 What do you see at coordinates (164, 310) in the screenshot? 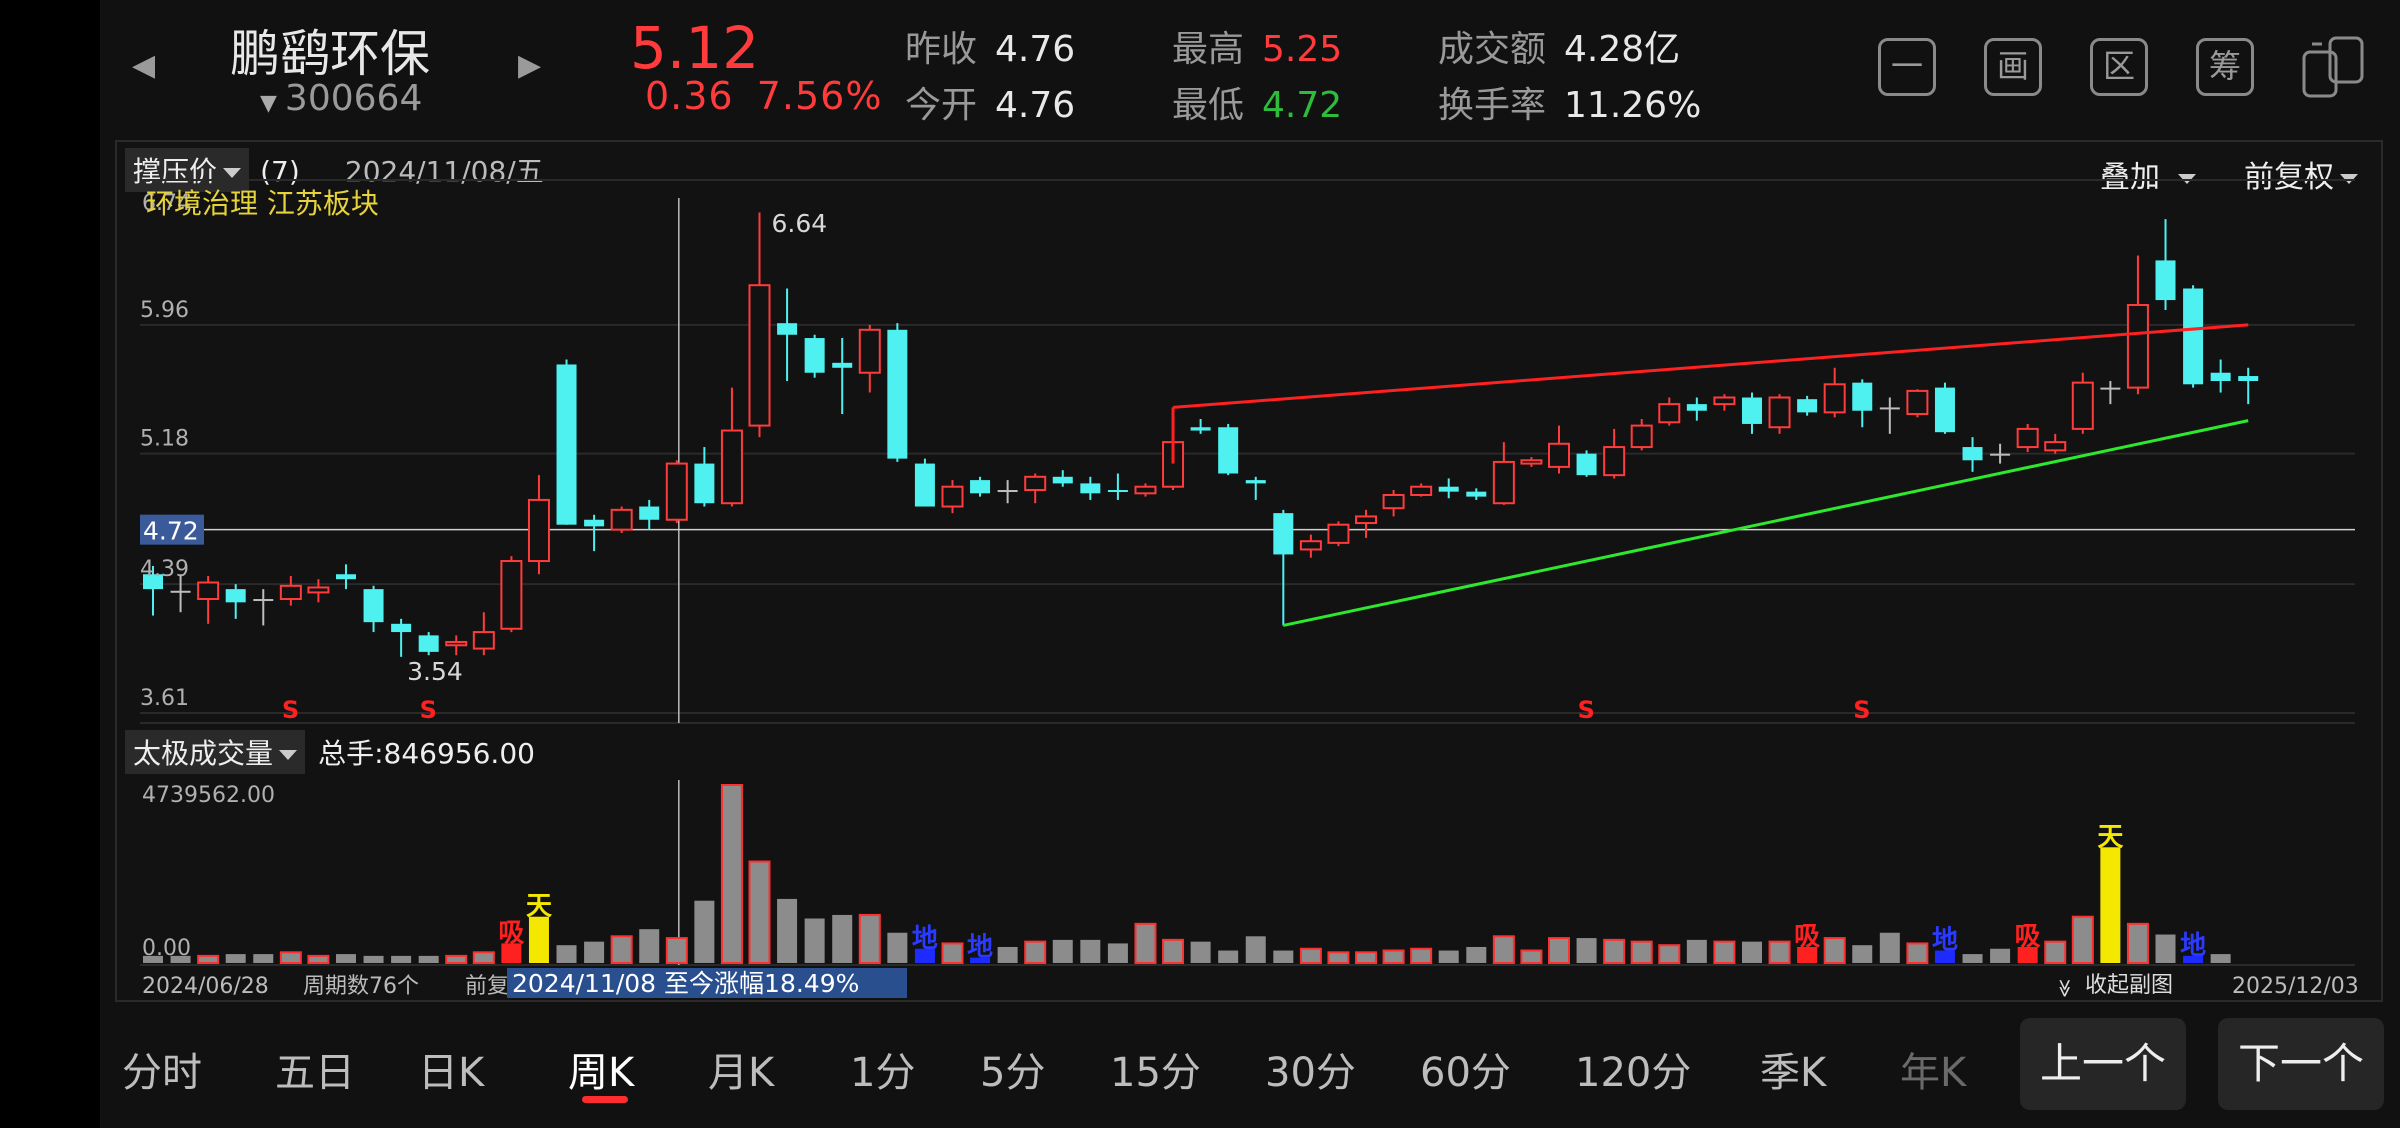
I see `y-axis-label: 5.96` at bounding box center [164, 310].